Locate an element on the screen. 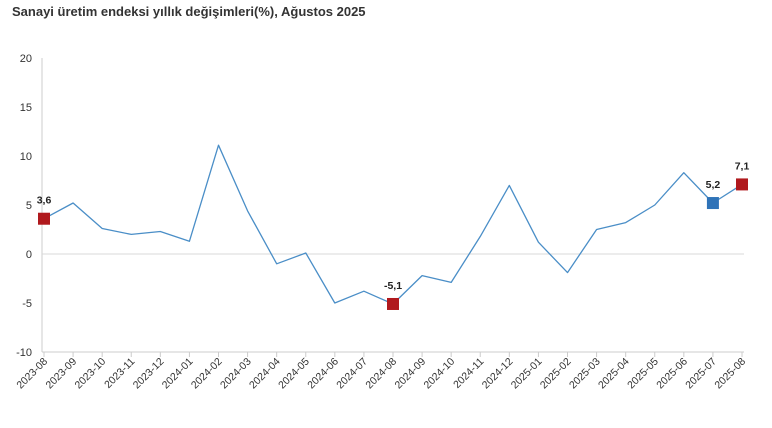 The width and height of the screenshot is (772, 428). data-label: 3,6 is located at coordinates (44, 201).